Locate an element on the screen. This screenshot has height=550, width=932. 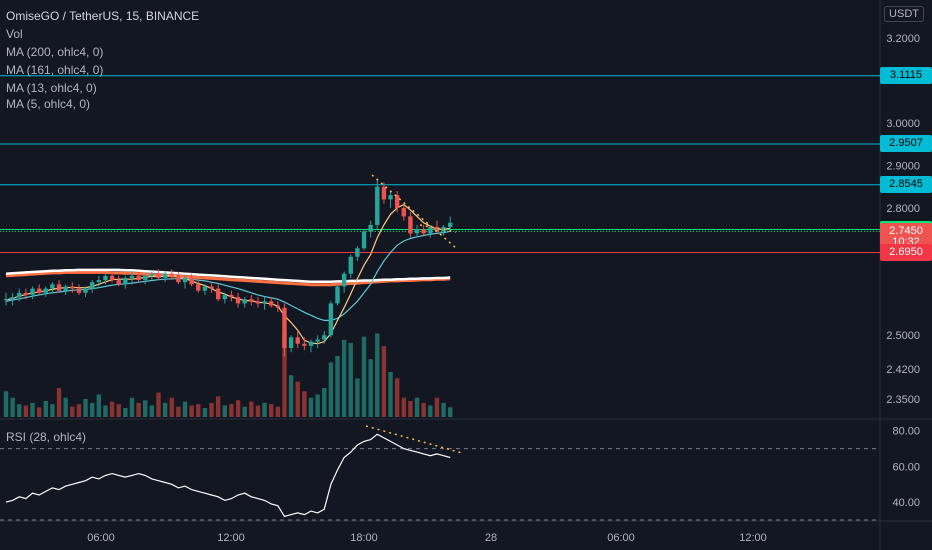
price-tag: 2.6950 is located at coordinates (906, 252).